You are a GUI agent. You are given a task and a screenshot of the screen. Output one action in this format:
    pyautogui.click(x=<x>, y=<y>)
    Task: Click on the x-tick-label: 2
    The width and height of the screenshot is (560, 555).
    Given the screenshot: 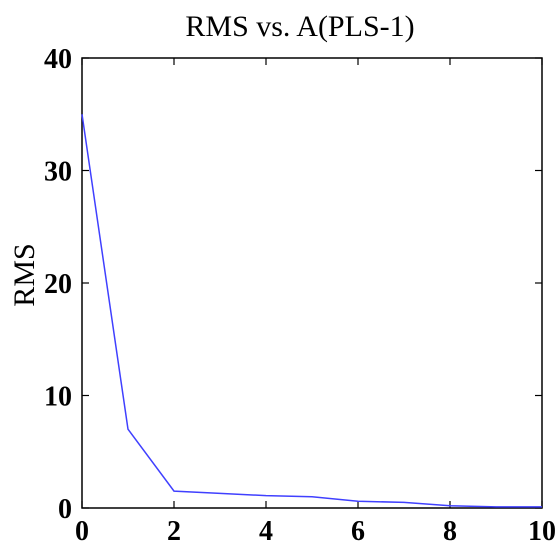 What is the action you would take?
    pyautogui.click(x=174, y=531)
    